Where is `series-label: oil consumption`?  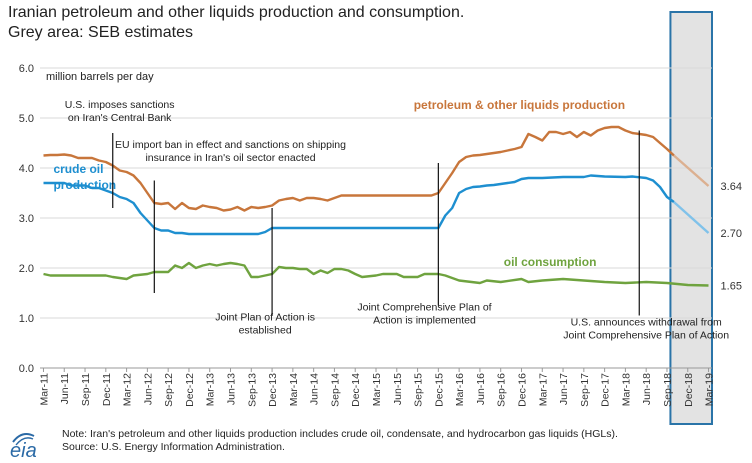
series-label: oil consumption is located at coordinates (550, 262).